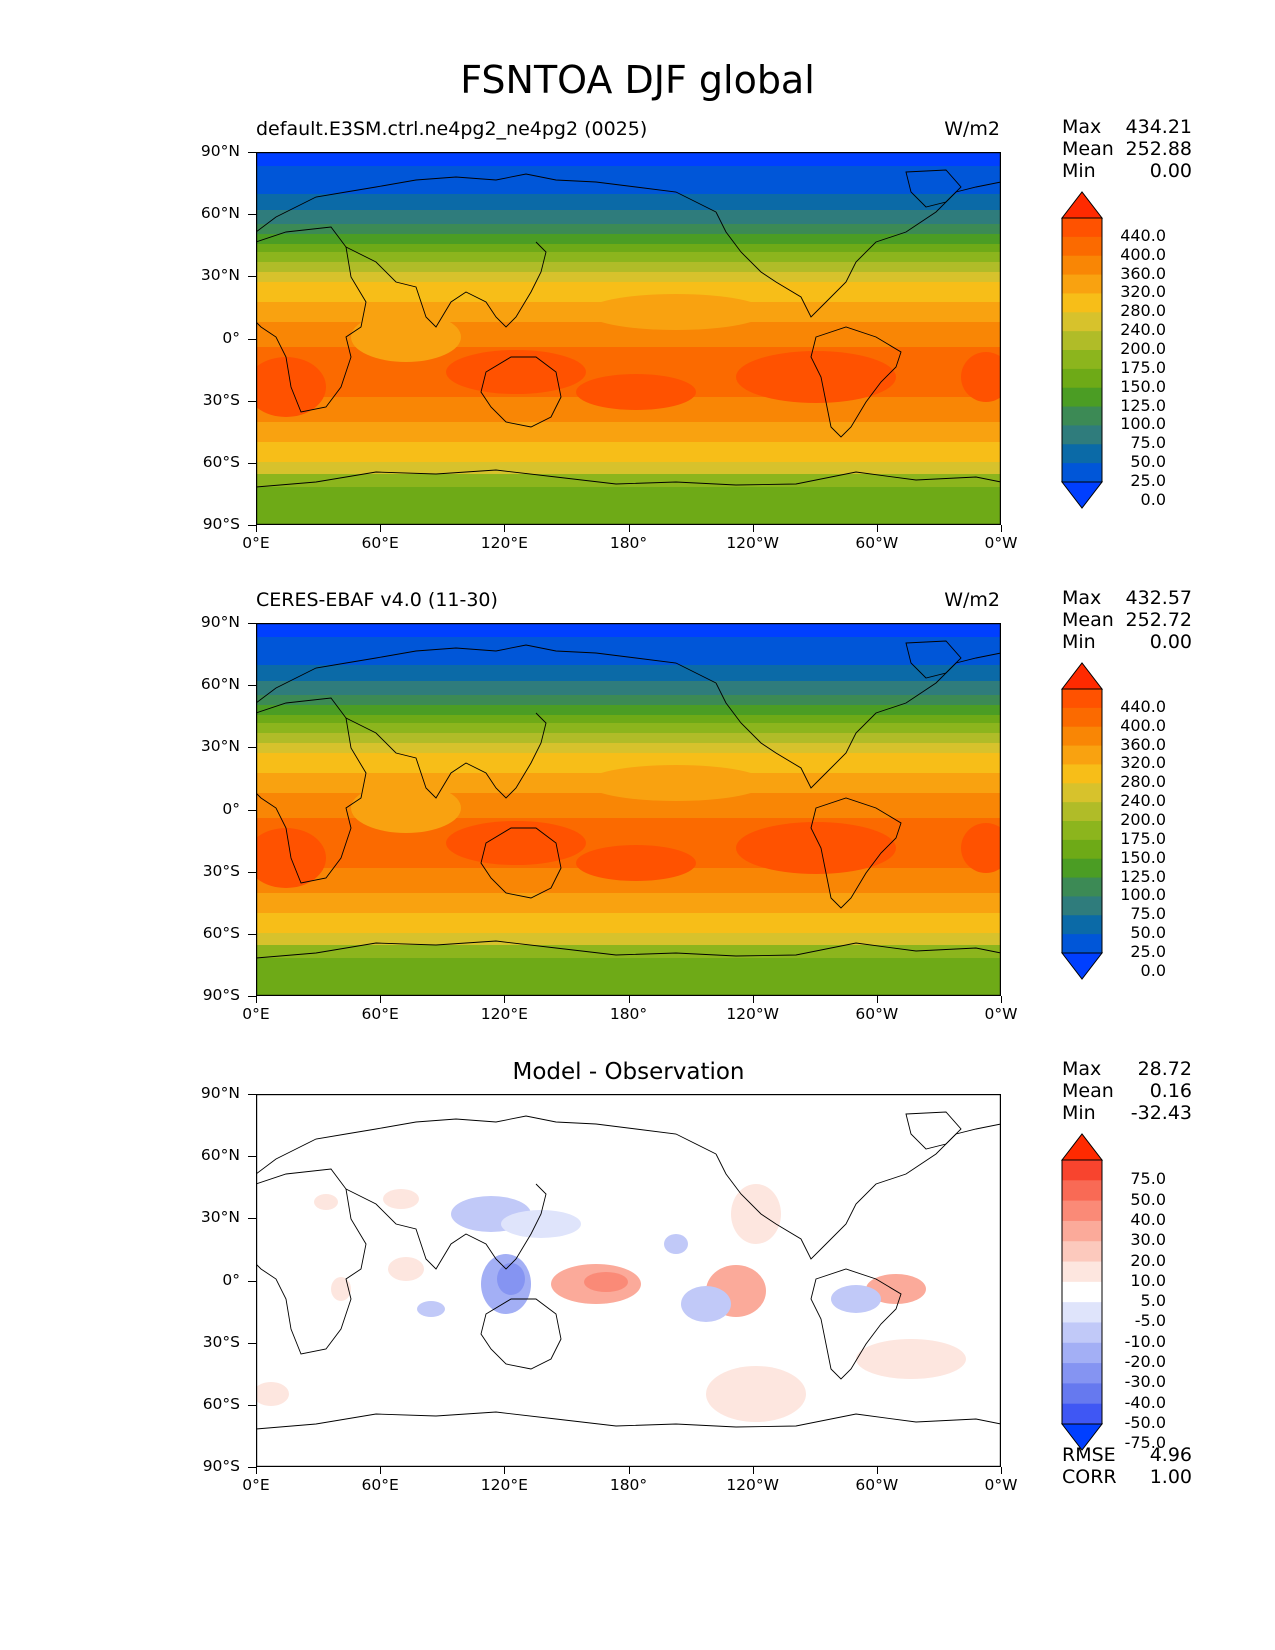  Describe the element at coordinates (1082, 598) in the screenshot. I see `stat-max-label: Max` at that location.